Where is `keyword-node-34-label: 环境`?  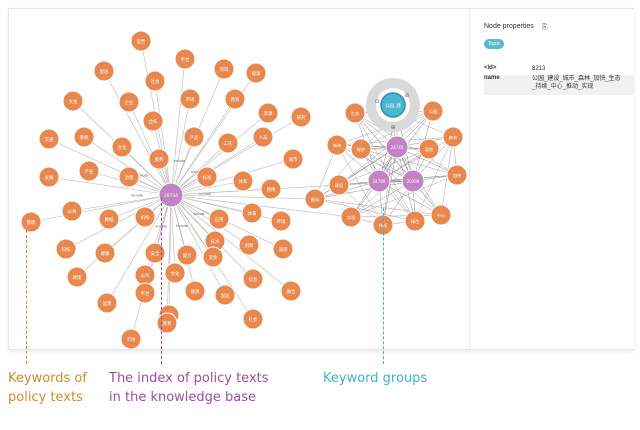 keyword-node-34-label: 环境 is located at coordinates (281, 221).